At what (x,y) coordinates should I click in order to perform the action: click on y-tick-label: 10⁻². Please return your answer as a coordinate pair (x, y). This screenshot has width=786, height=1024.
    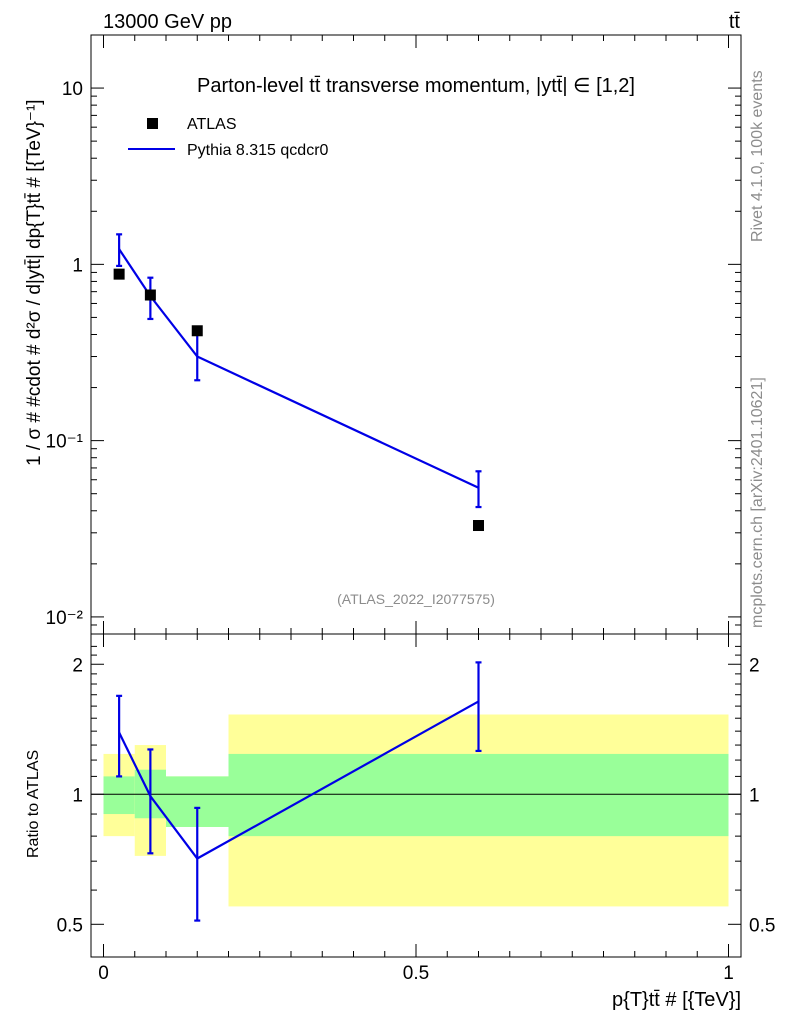
    Looking at the image, I should click on (65, 618).